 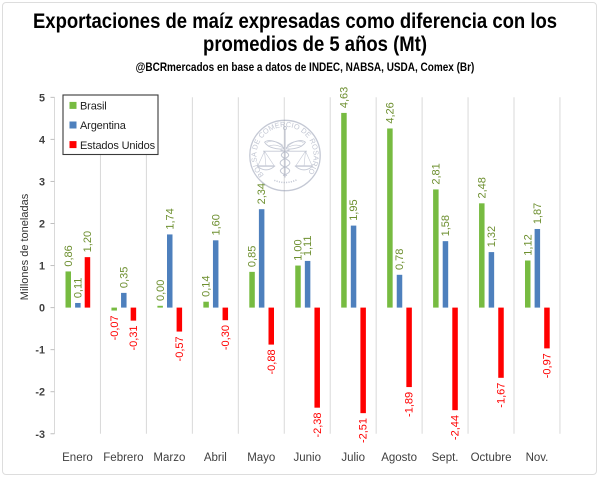 I want to click on svg-text: -2,38, so click(x=318, y=424).